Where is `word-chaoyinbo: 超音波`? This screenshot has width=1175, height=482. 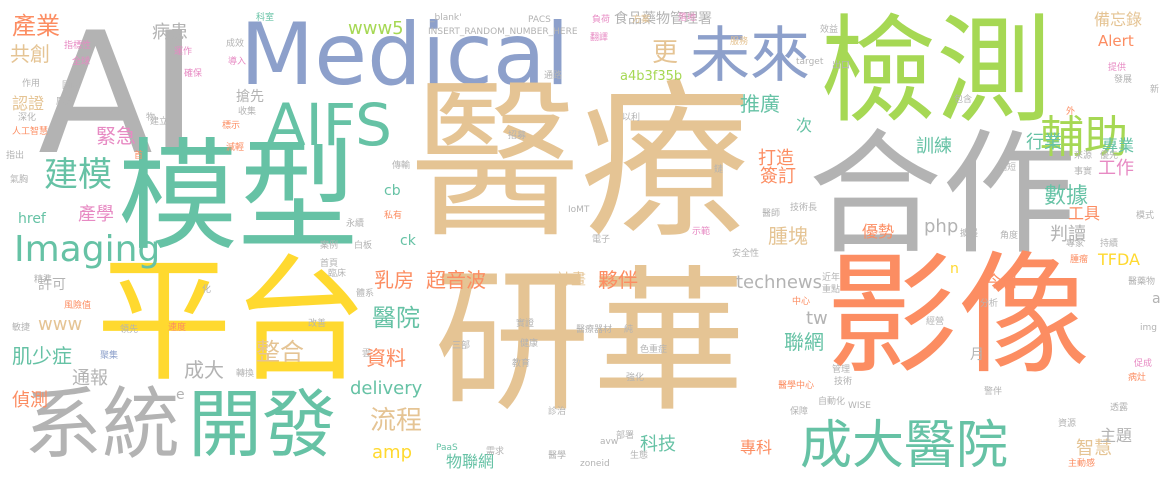
word-chaoyinbo: 超音波 is located at coordinates (456, 280).